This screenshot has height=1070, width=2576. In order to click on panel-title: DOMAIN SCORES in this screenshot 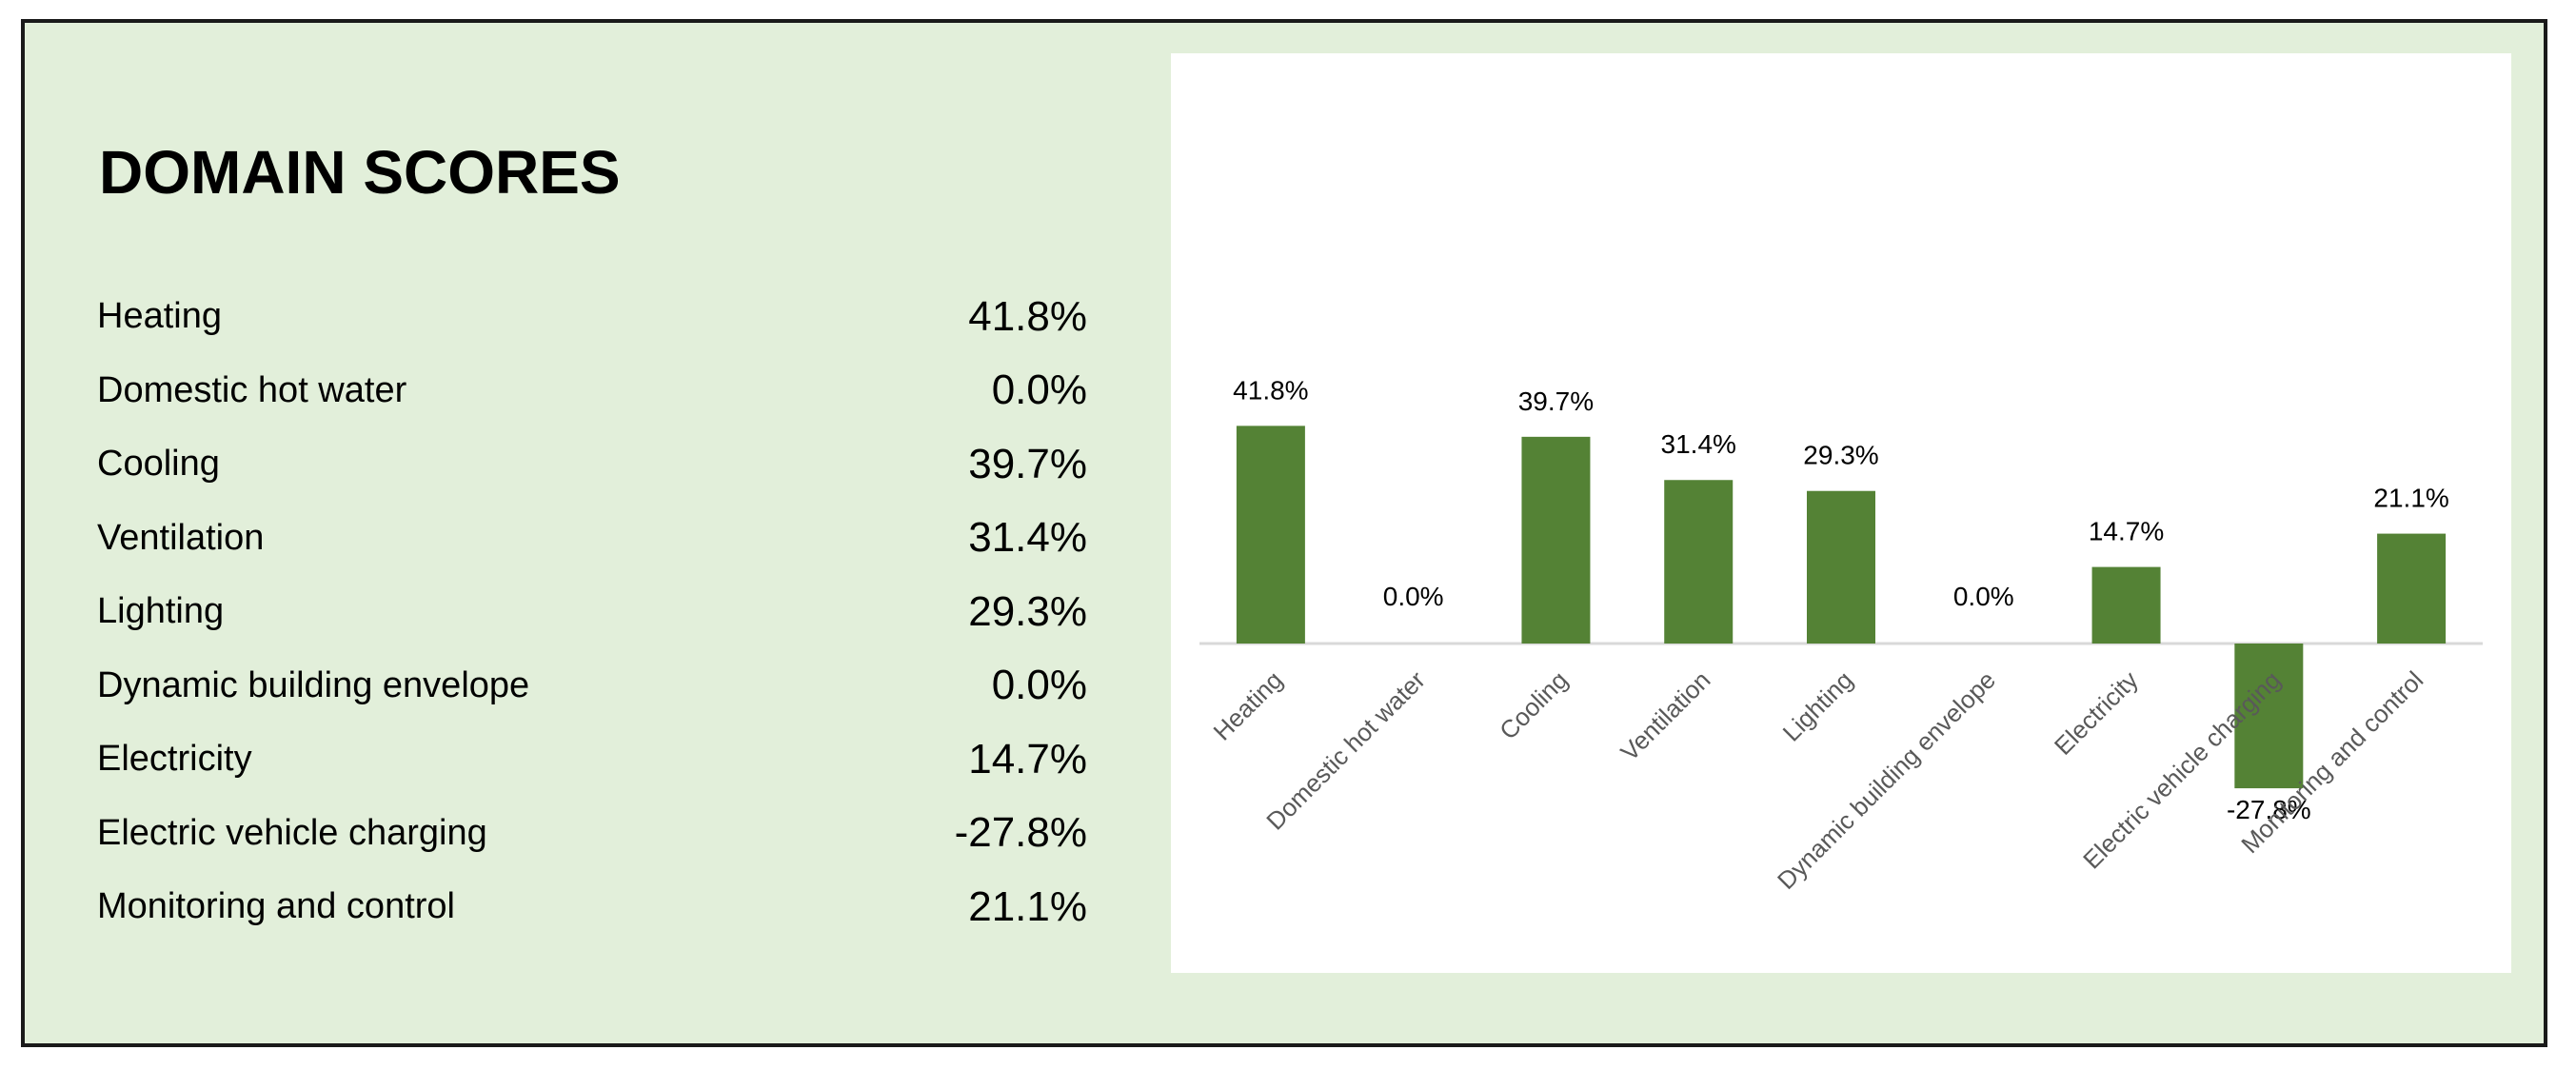, I will do `click(360, 172)`.